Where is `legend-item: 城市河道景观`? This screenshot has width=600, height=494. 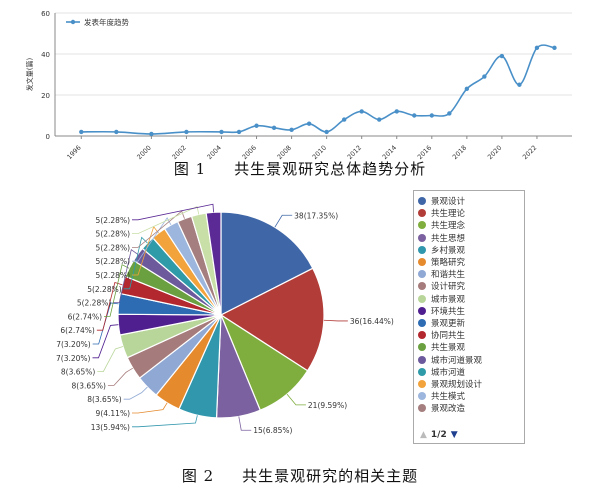 legend-item: 城市河道景观 is located at coordinates (469, 359).